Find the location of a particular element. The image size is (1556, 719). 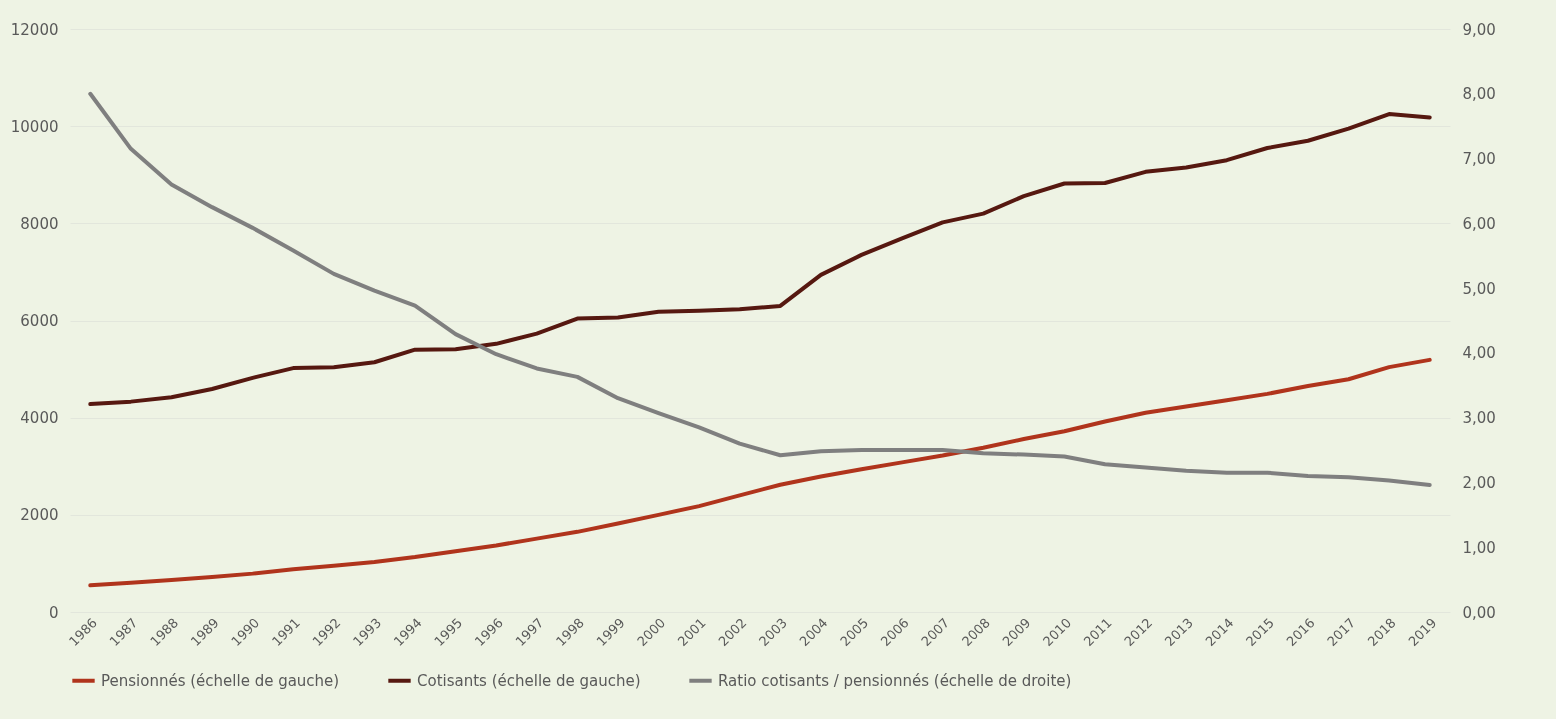

y2-tick-label: 0,00 is located at coordinates (1479, 612).